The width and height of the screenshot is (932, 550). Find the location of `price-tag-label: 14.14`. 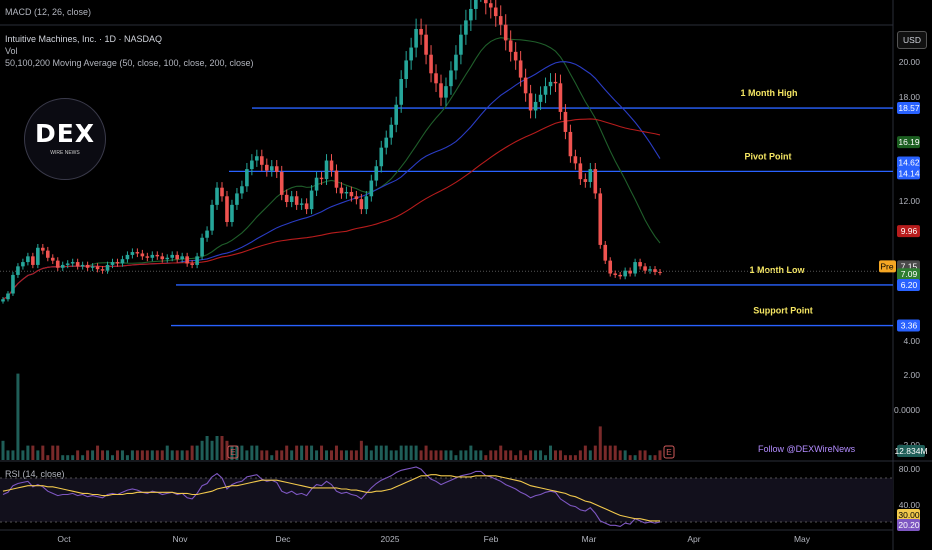

price-tag-label: 14.14 is located at coordinates (909, 173).